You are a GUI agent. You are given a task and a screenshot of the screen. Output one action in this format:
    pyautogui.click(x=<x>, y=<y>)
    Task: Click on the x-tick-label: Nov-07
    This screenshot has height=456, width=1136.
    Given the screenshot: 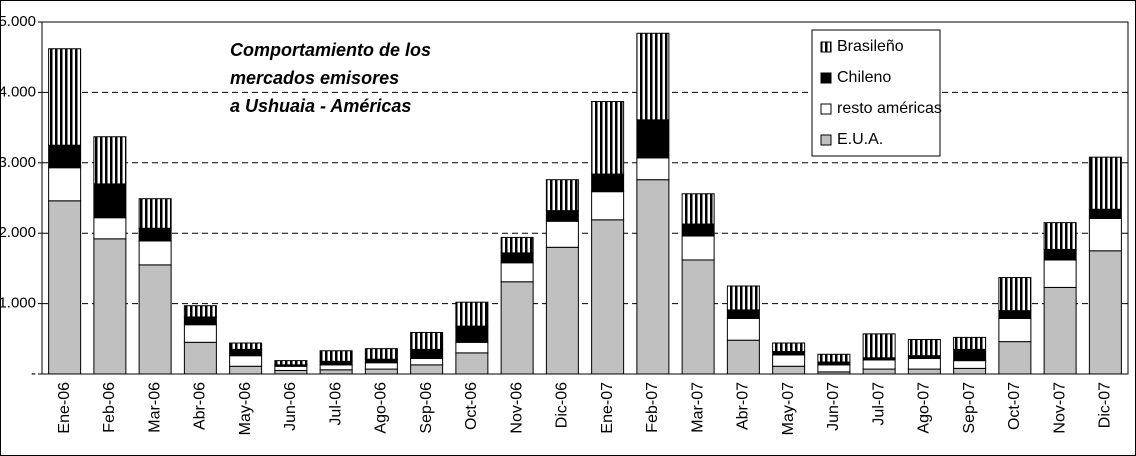 What is the action you would take?
    pyautogui.click(x=1059, y=408)
    